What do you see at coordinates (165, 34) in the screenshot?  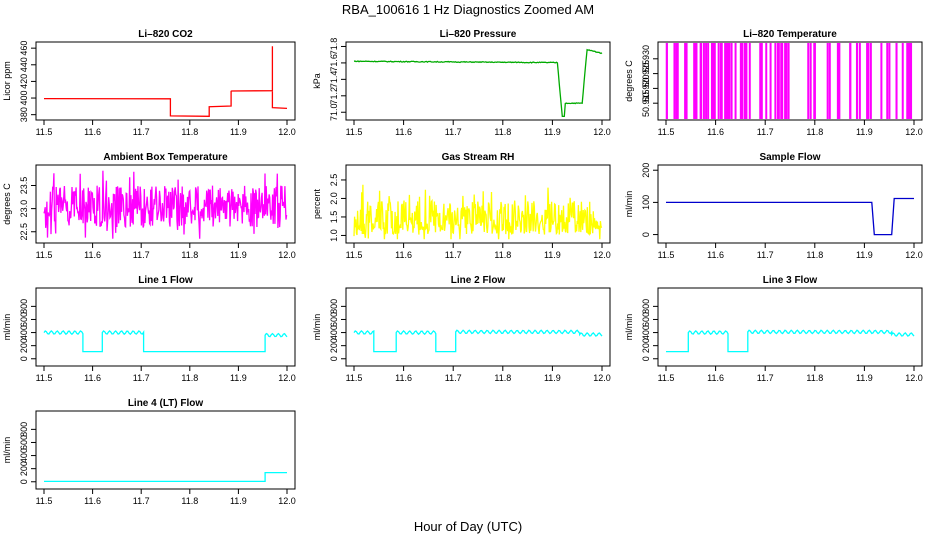 I see `panel-title: Li–820 CO2` at bounding box center [165, 34].